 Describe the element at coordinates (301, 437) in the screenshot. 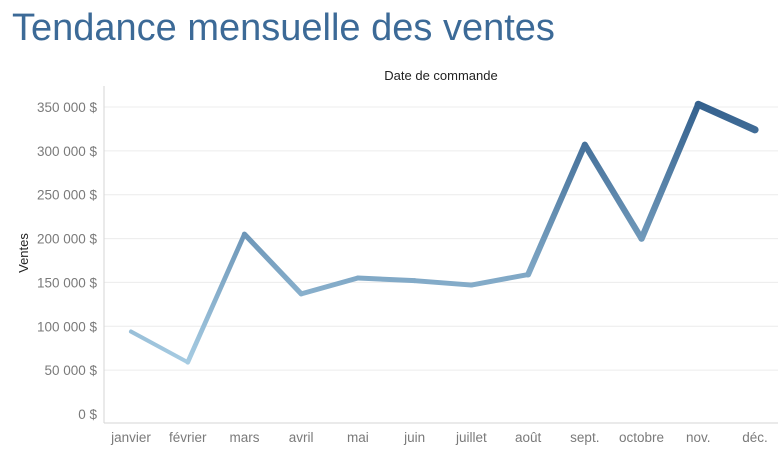

I see `x-tick-label: avril` at that location.